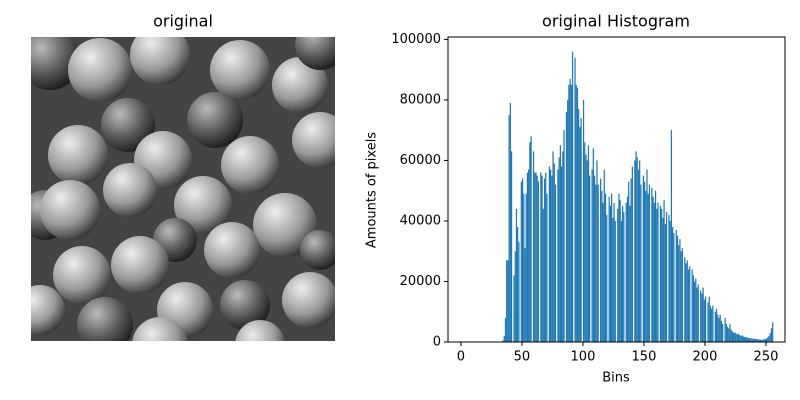  Describe the element at coordinates (372, 190) in the screenshot. I see `y-axis-label: Amounts of pixels` at that location.